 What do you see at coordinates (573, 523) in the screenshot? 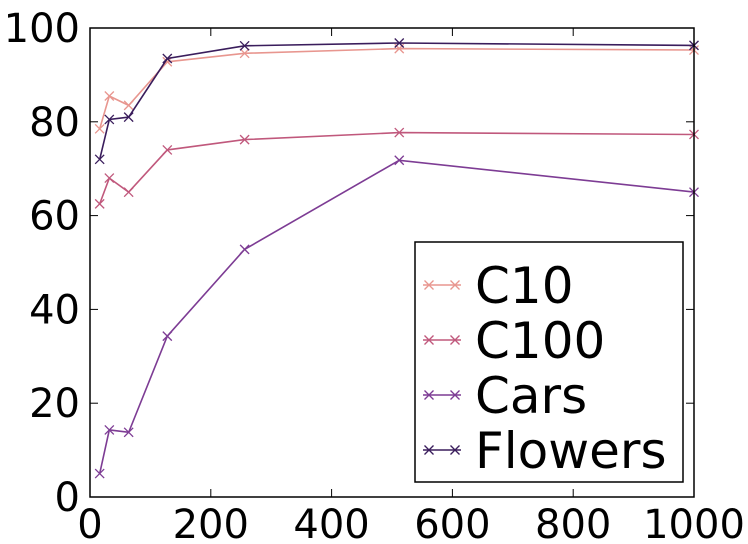
I see `x-tick-label: 800` at bounding box center [573, 523].